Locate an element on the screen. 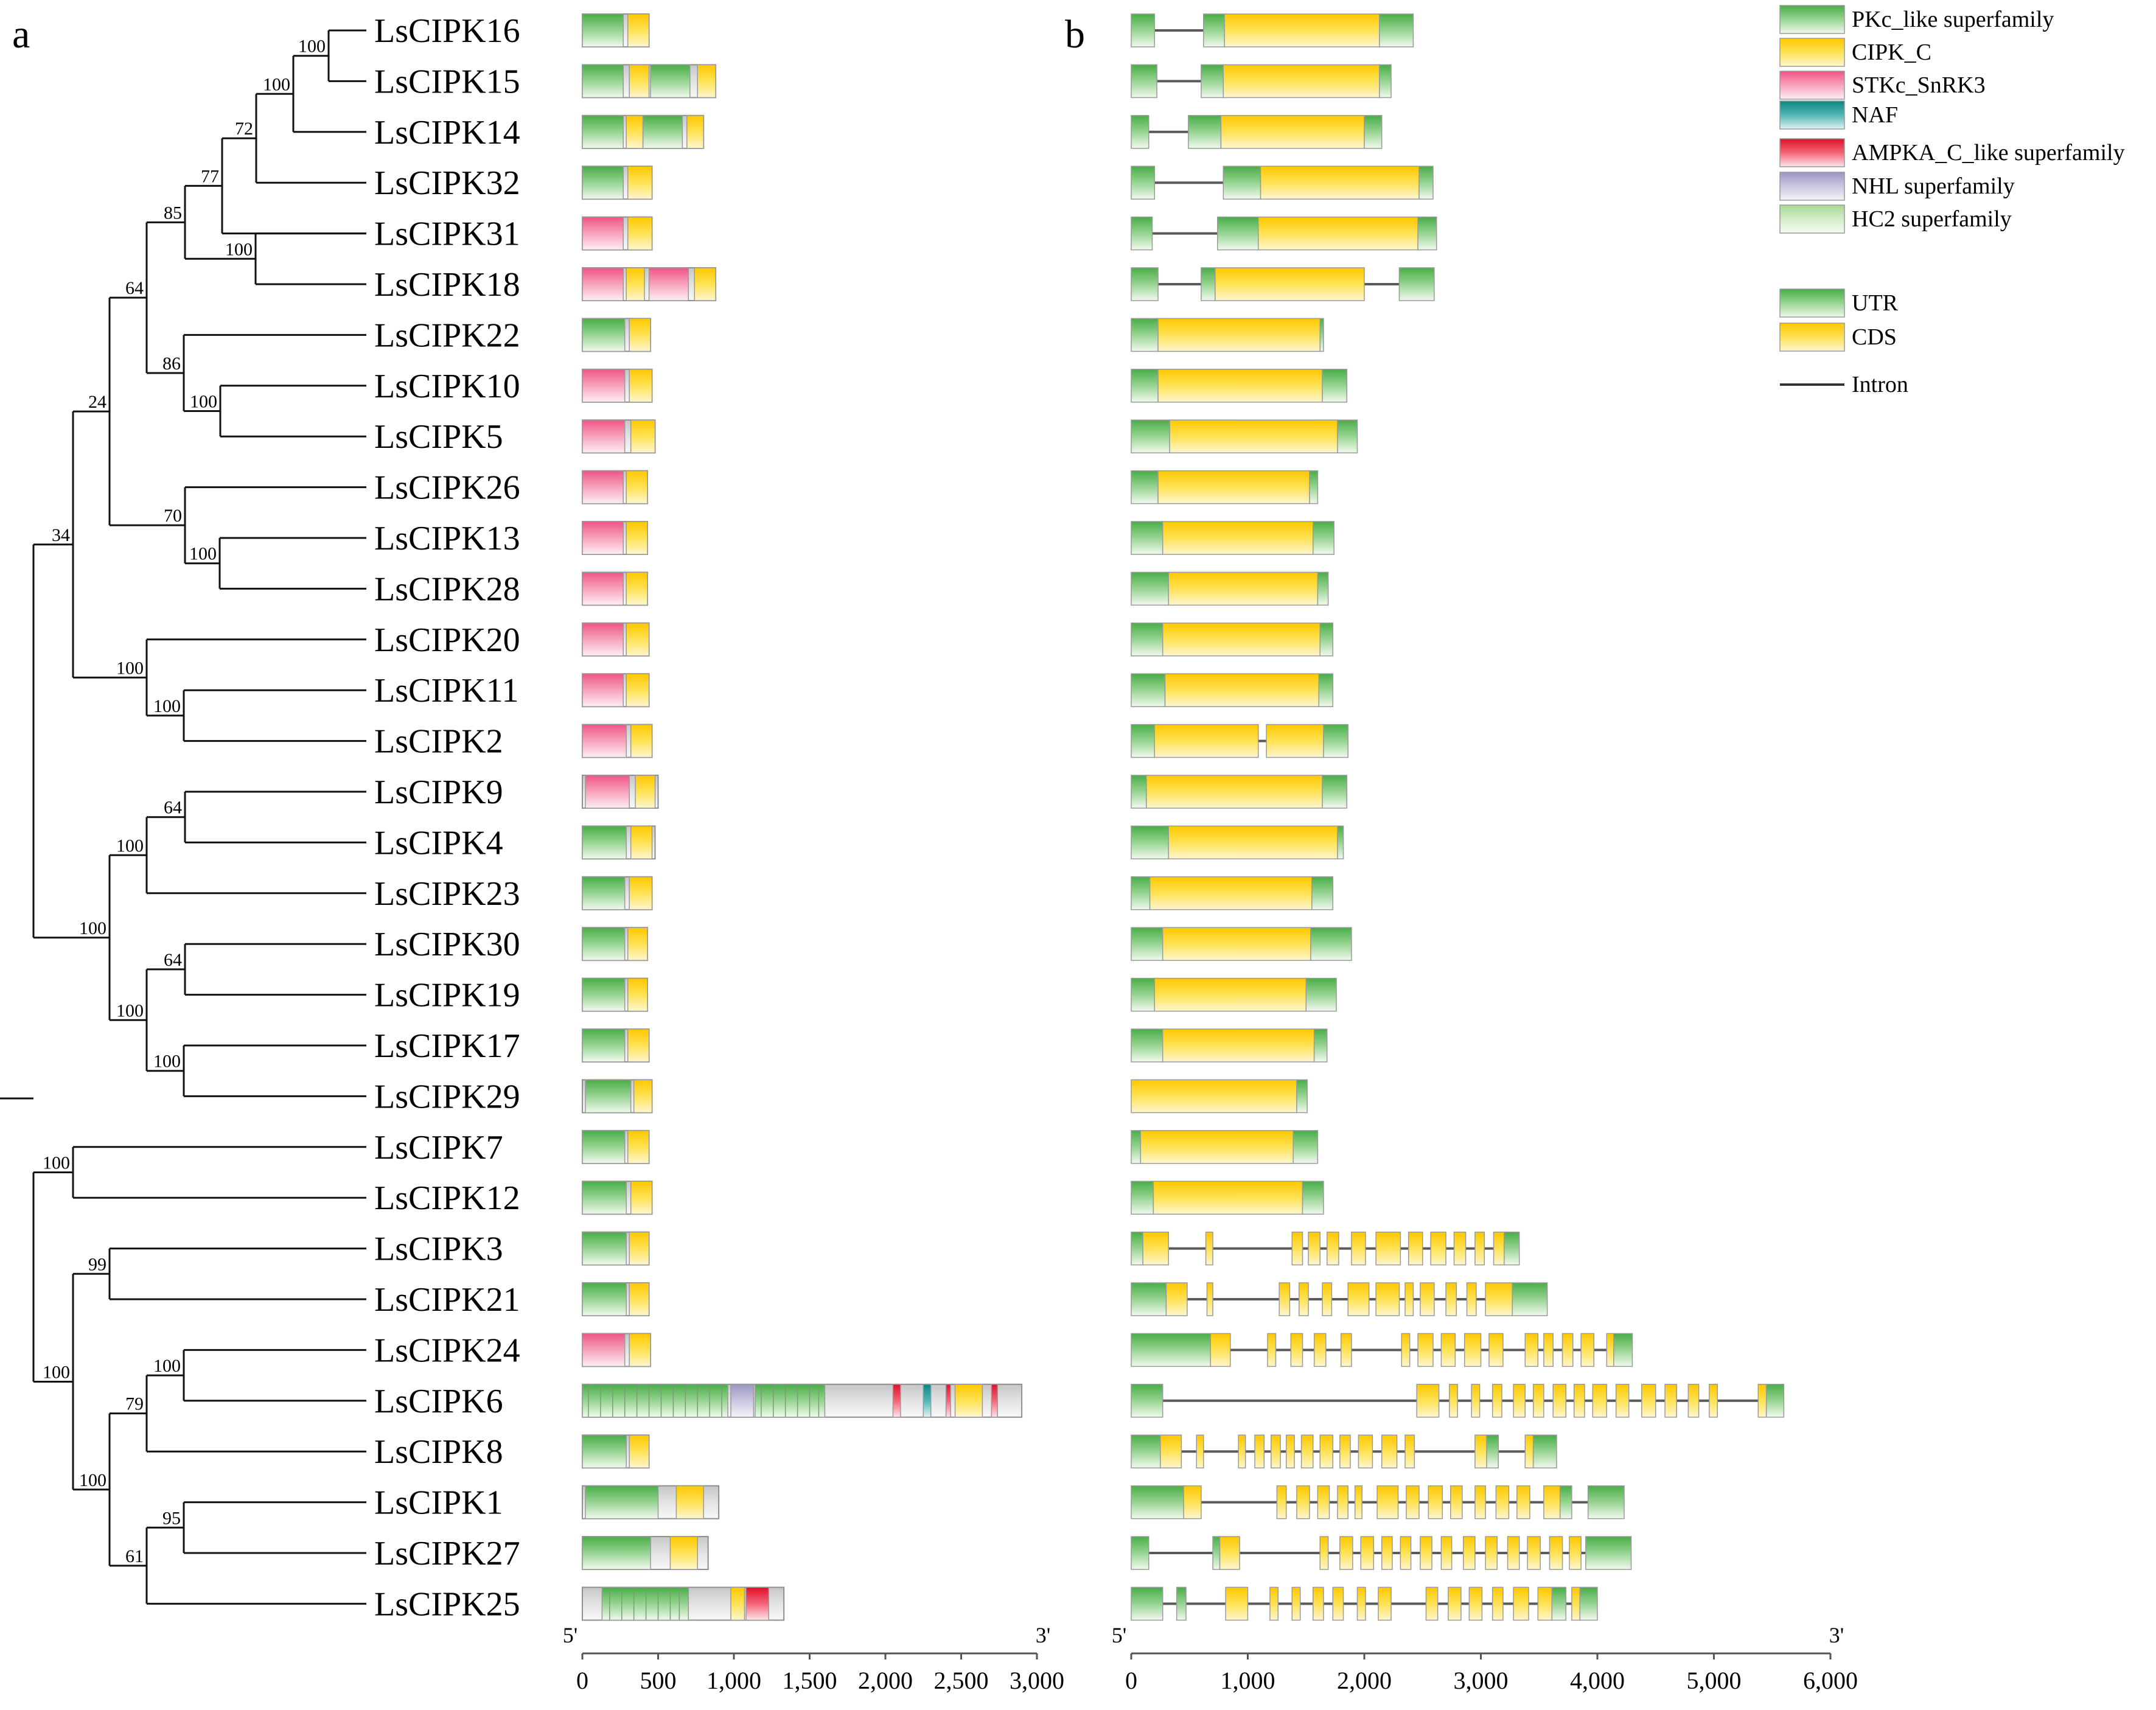 Image resolution: width=2156 pixels, height=1710 pixels. axis-tick-label: 0 is located at coordinates (582, 1681).